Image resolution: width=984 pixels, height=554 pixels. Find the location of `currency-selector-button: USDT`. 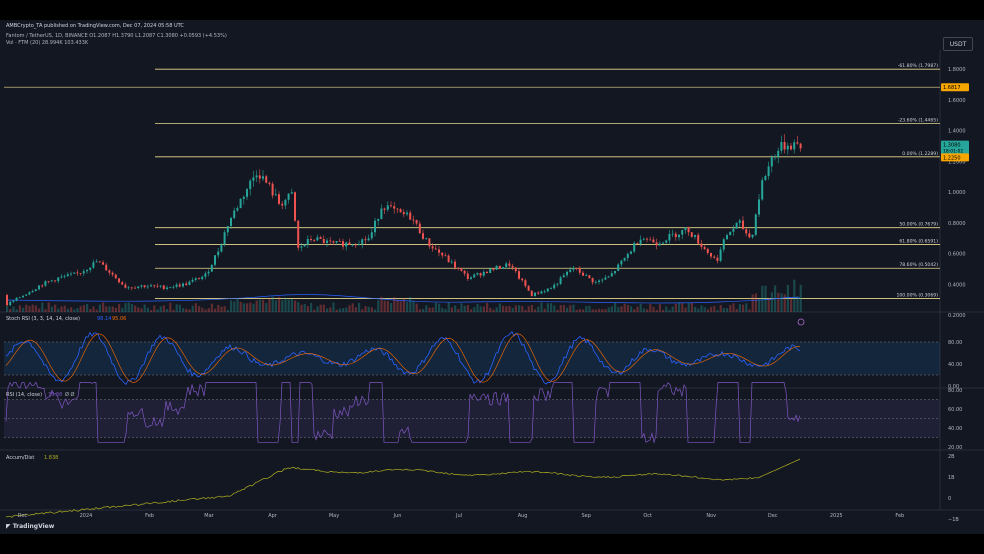

currency-selector-button: USDT is located at coordinates (958, 44).